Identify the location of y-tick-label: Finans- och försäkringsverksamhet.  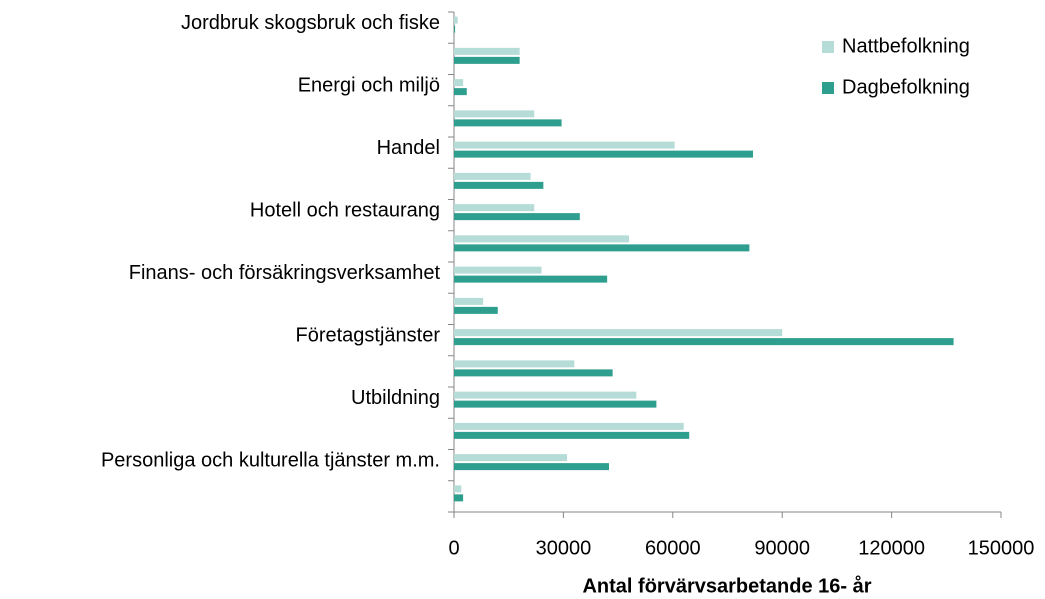
(285, 273).